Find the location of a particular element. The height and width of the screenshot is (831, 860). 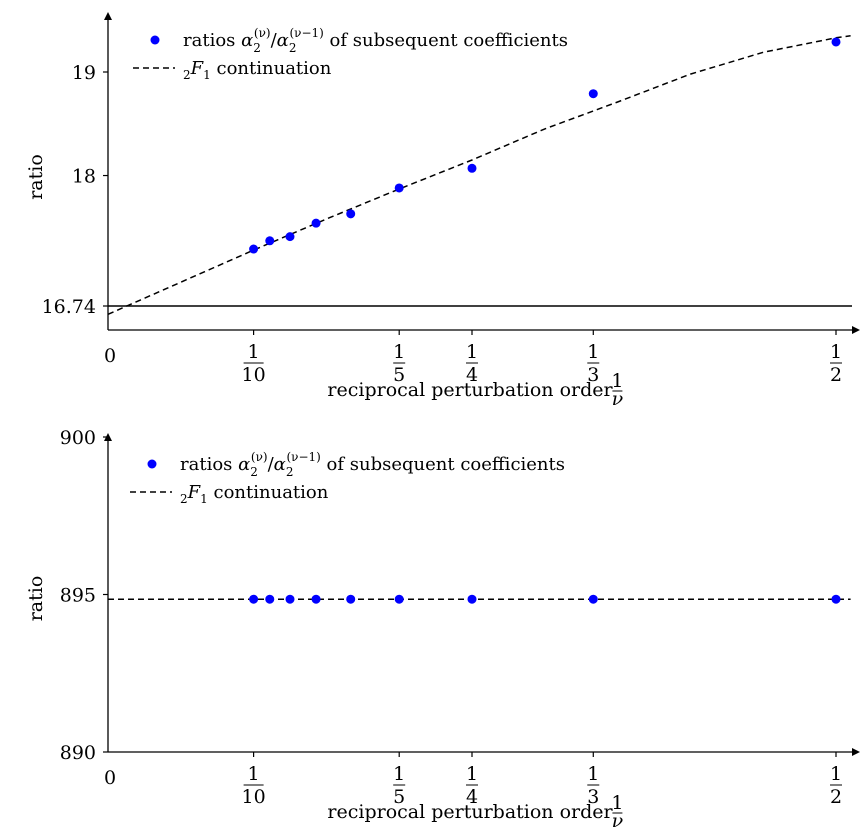

y-tick-label-0: 16.74 is located at coordinates (69, 307).